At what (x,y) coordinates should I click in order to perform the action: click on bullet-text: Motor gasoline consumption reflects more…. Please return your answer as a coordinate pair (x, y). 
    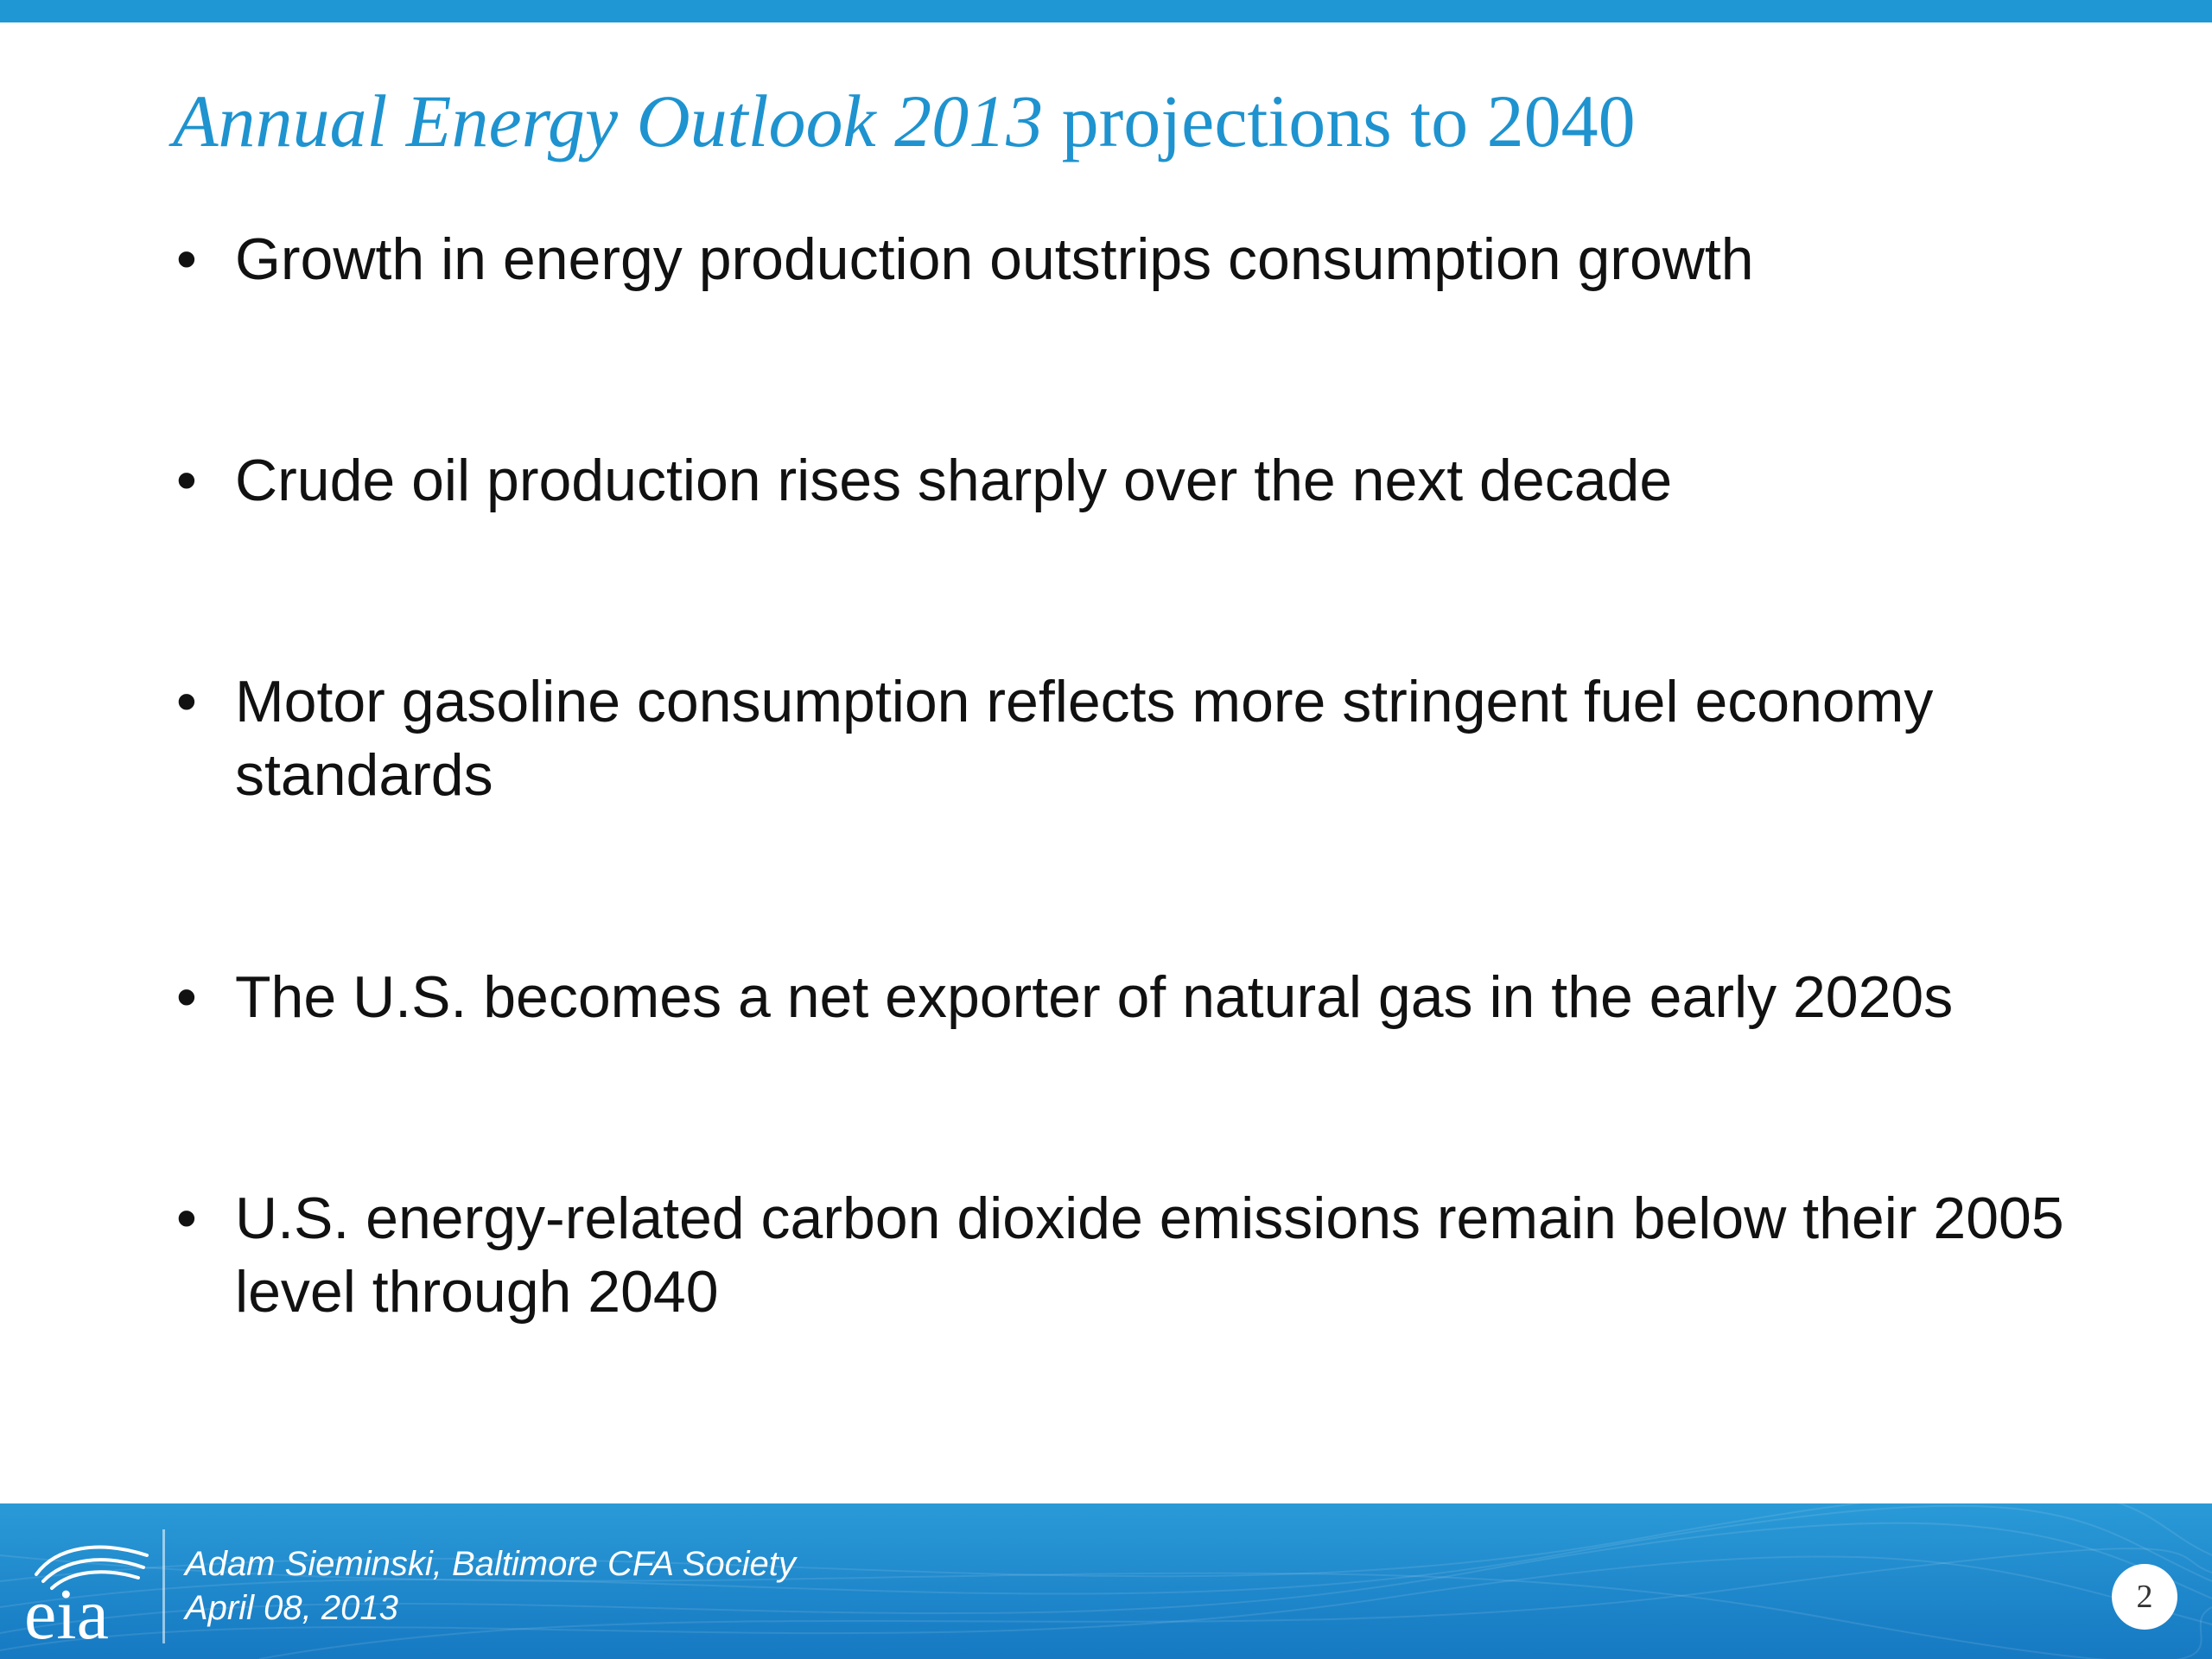
    Looking at the image, I should click on (1084, 738).